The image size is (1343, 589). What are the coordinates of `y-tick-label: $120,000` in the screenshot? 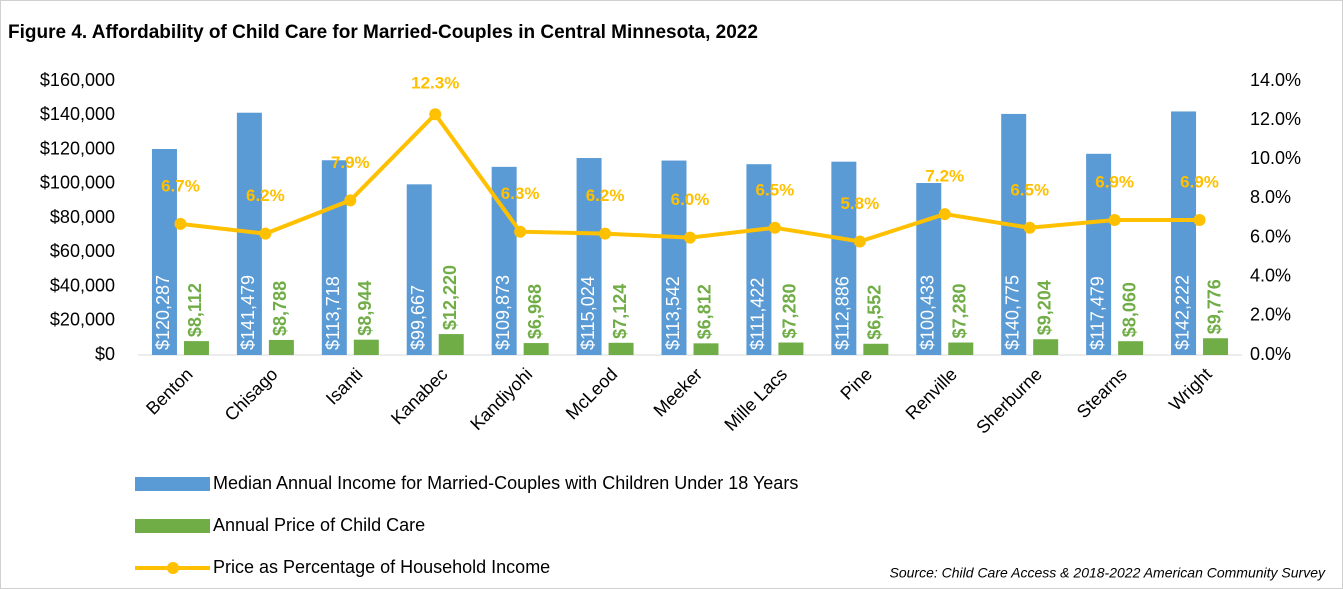 It's located at (77, 148).